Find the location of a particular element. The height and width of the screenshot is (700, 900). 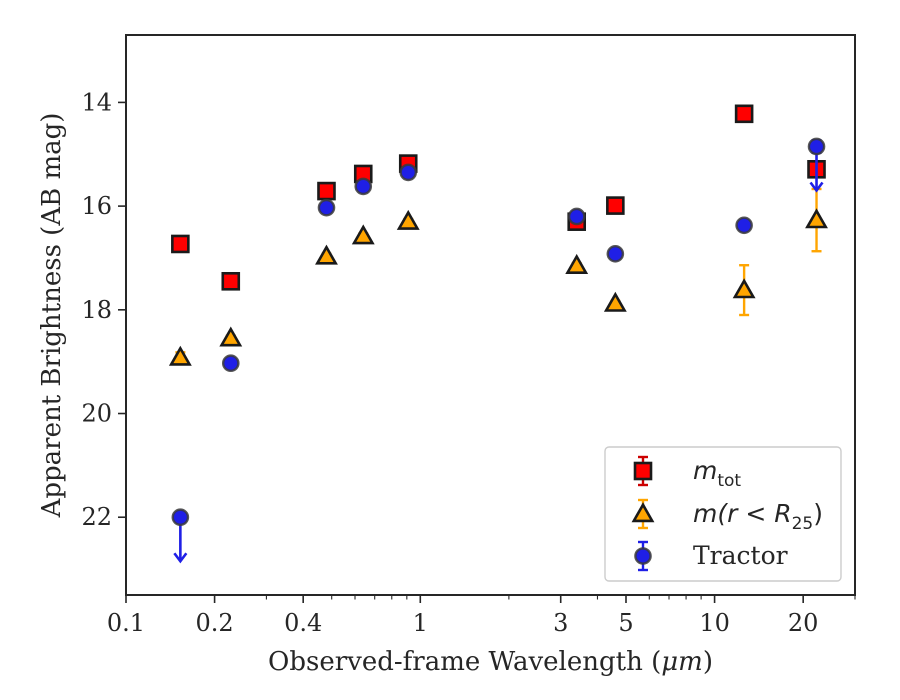

legend-label-tractor: Tractor is located at coordinates (740, 555).